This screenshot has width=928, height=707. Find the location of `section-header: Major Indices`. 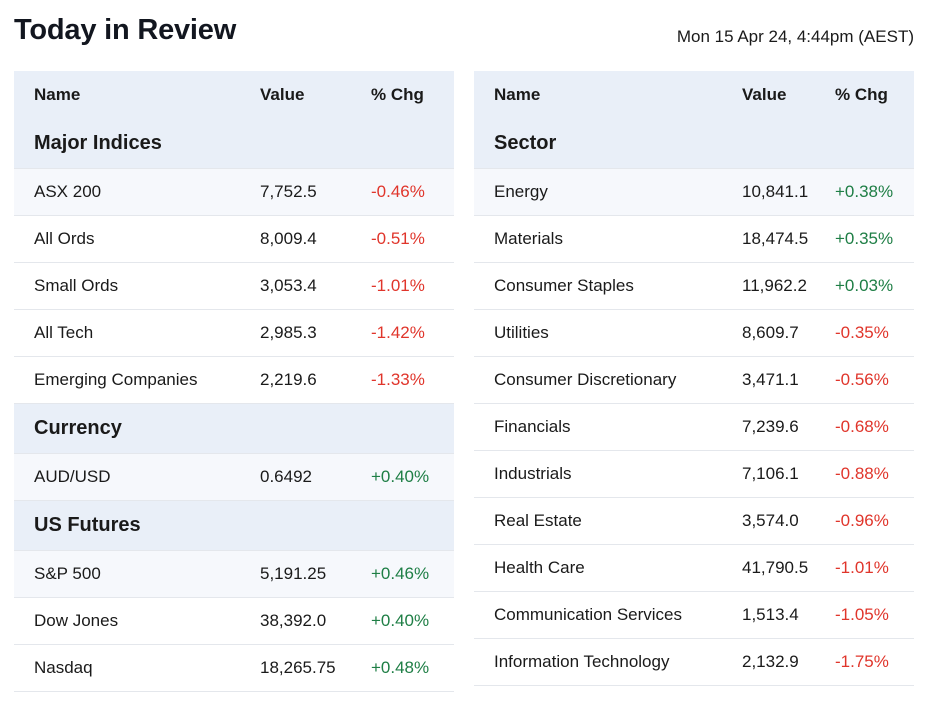

section-header: Major Indices is located at coordinates (234, 144).